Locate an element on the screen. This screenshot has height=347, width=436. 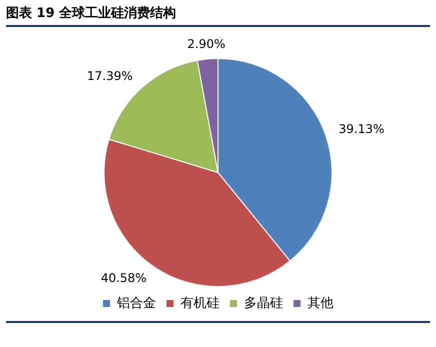
legend-label: 其他 is located at coordinates (321, 303).